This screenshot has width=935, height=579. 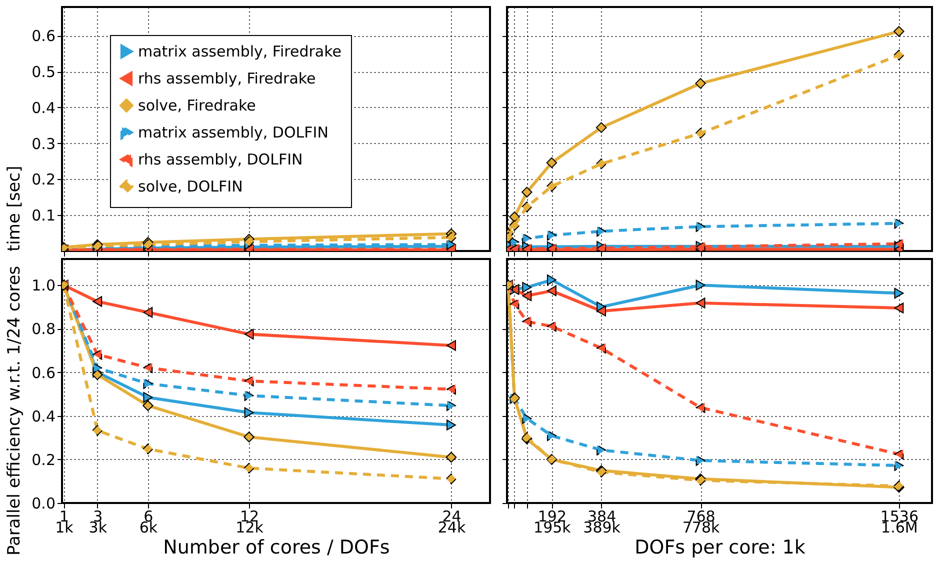 What do you see at coordinates (44, 285) in the screenshot?
I see `y-tick-label: 1.0` at bounding box center [44, 285].